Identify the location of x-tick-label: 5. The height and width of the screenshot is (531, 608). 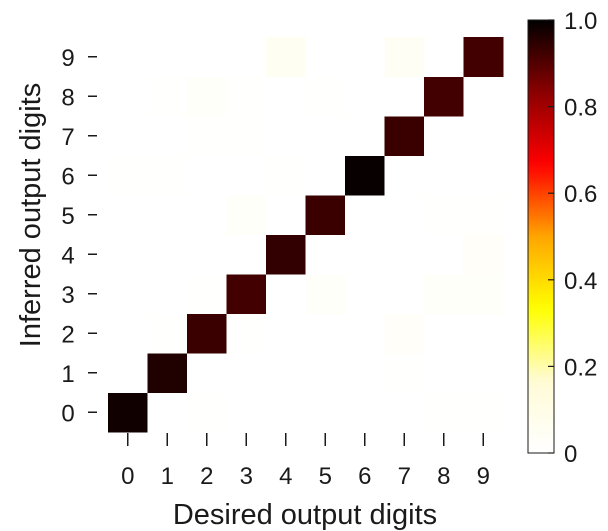
(325, 476).